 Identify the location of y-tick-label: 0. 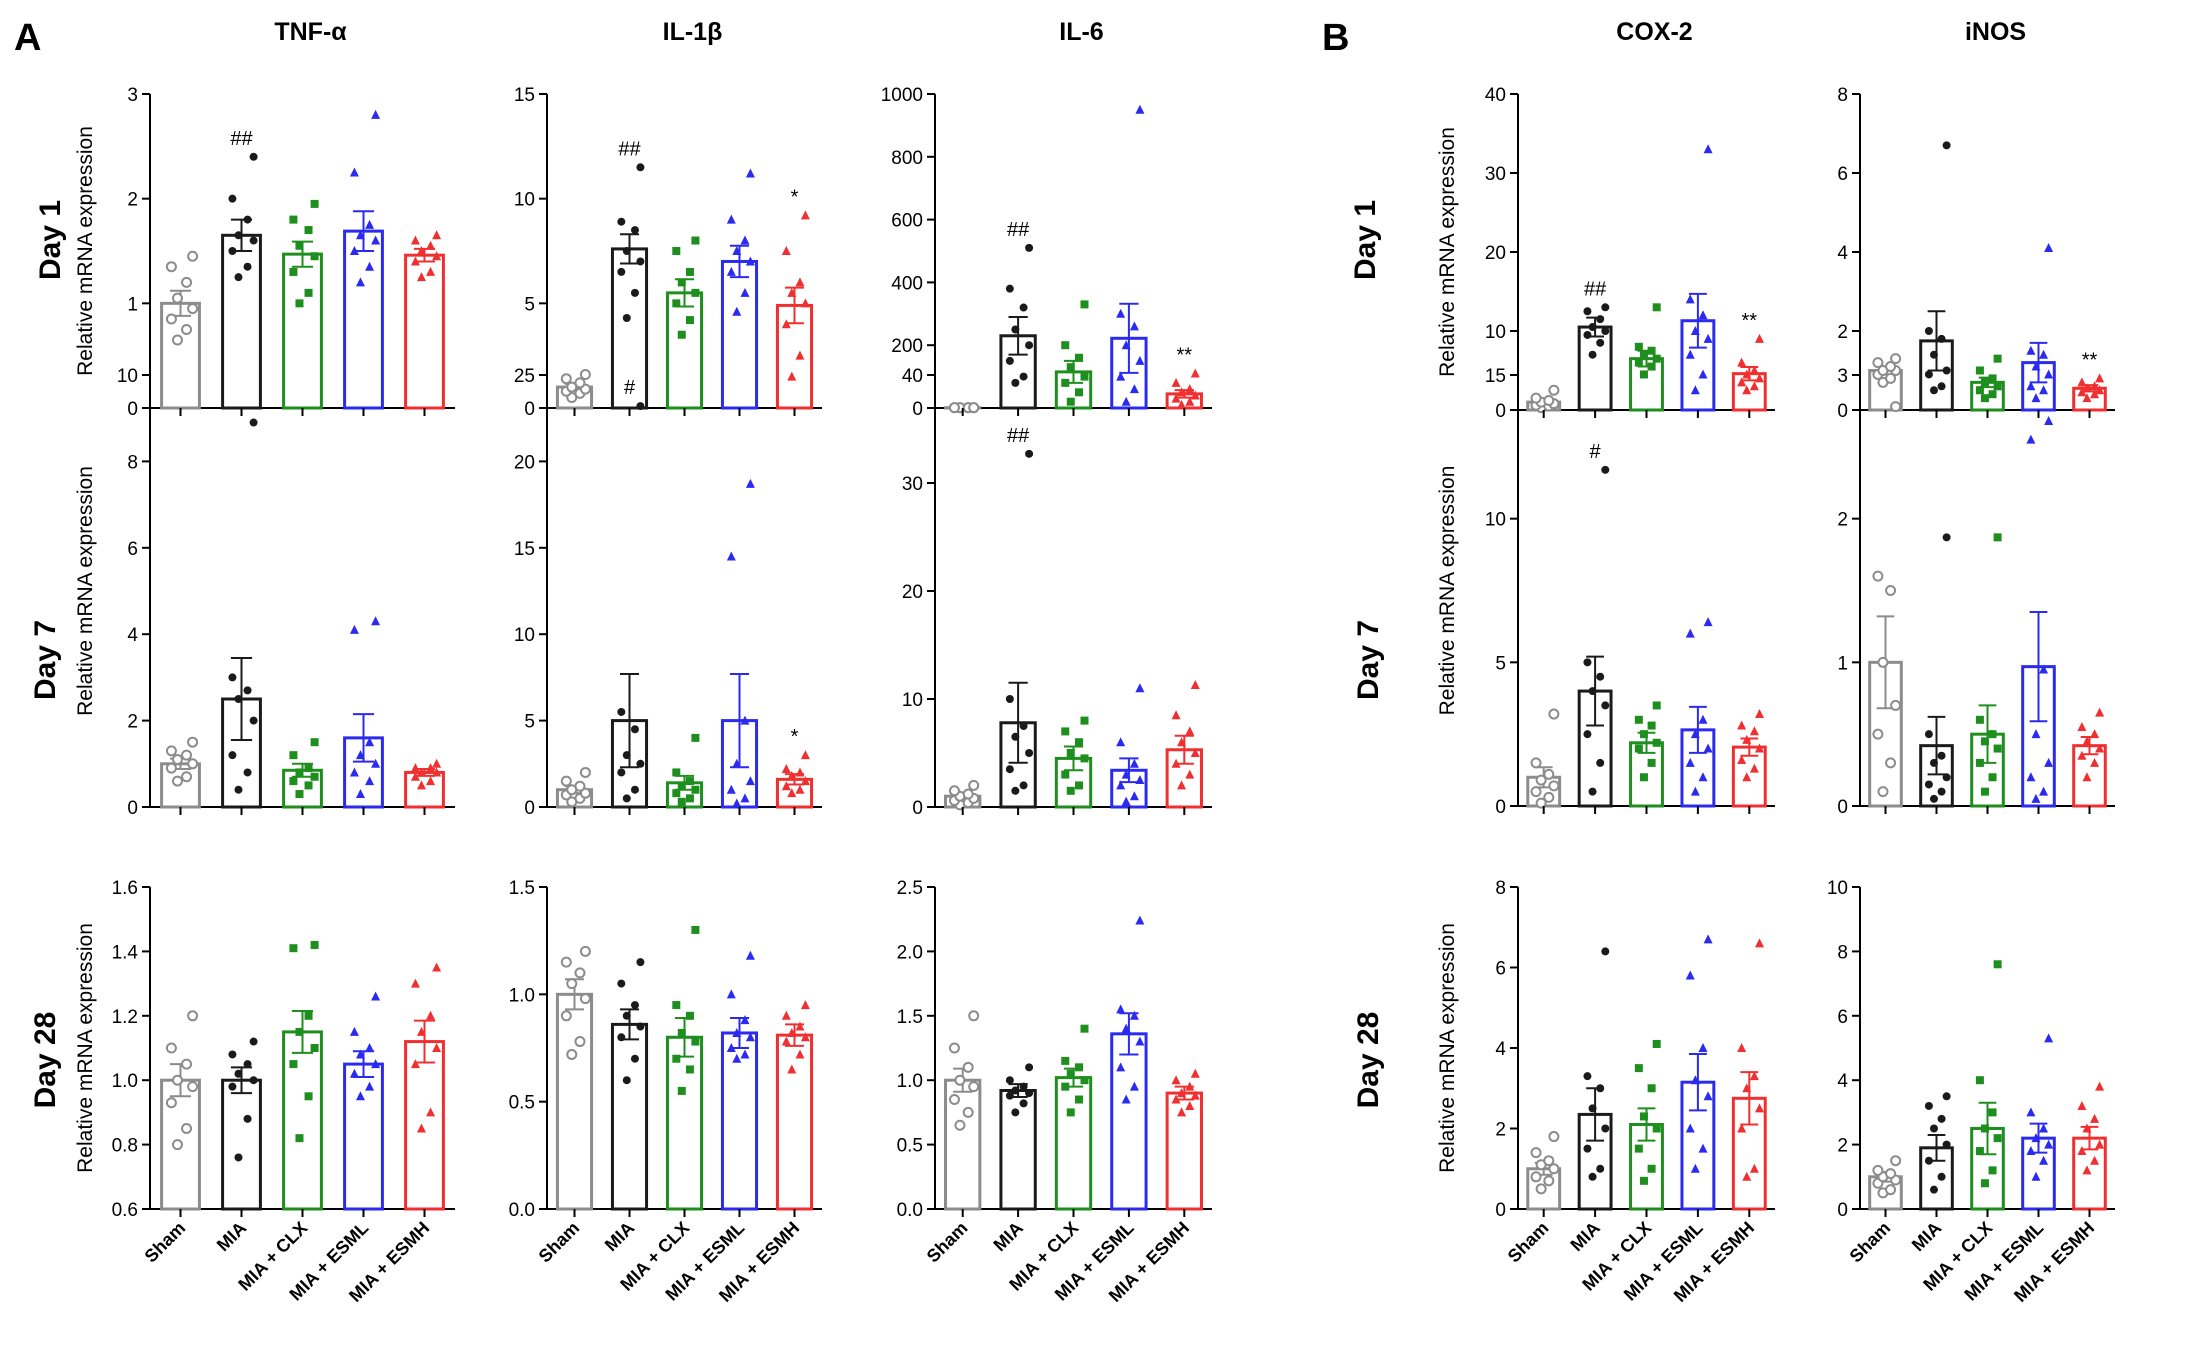
(1500, 1210).